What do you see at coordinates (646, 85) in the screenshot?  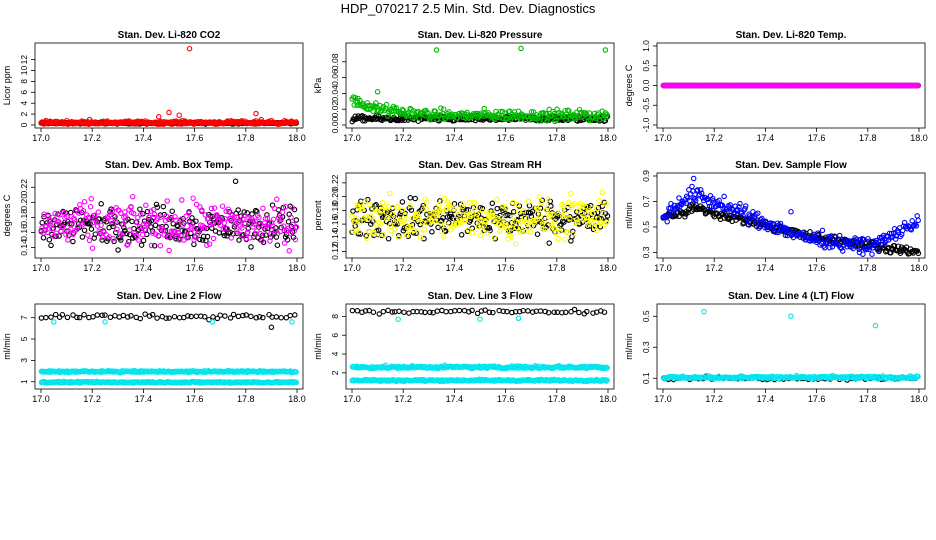 I see `y-tick-label: 0.0` at bounding box center [646, 85].